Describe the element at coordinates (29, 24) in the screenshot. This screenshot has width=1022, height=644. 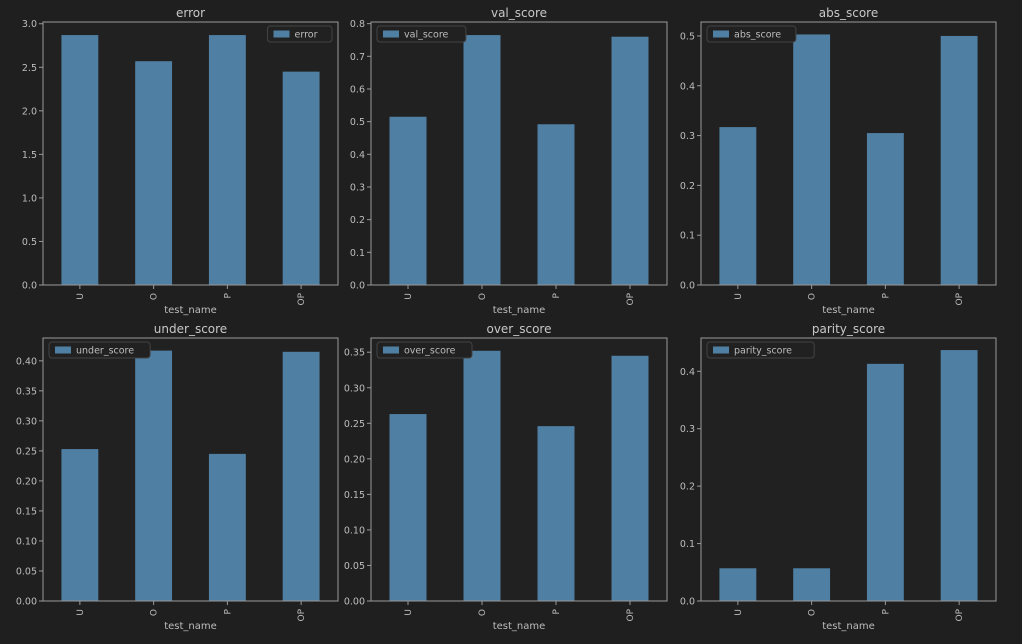
I see `y-tick-label: 3.0` at that location.